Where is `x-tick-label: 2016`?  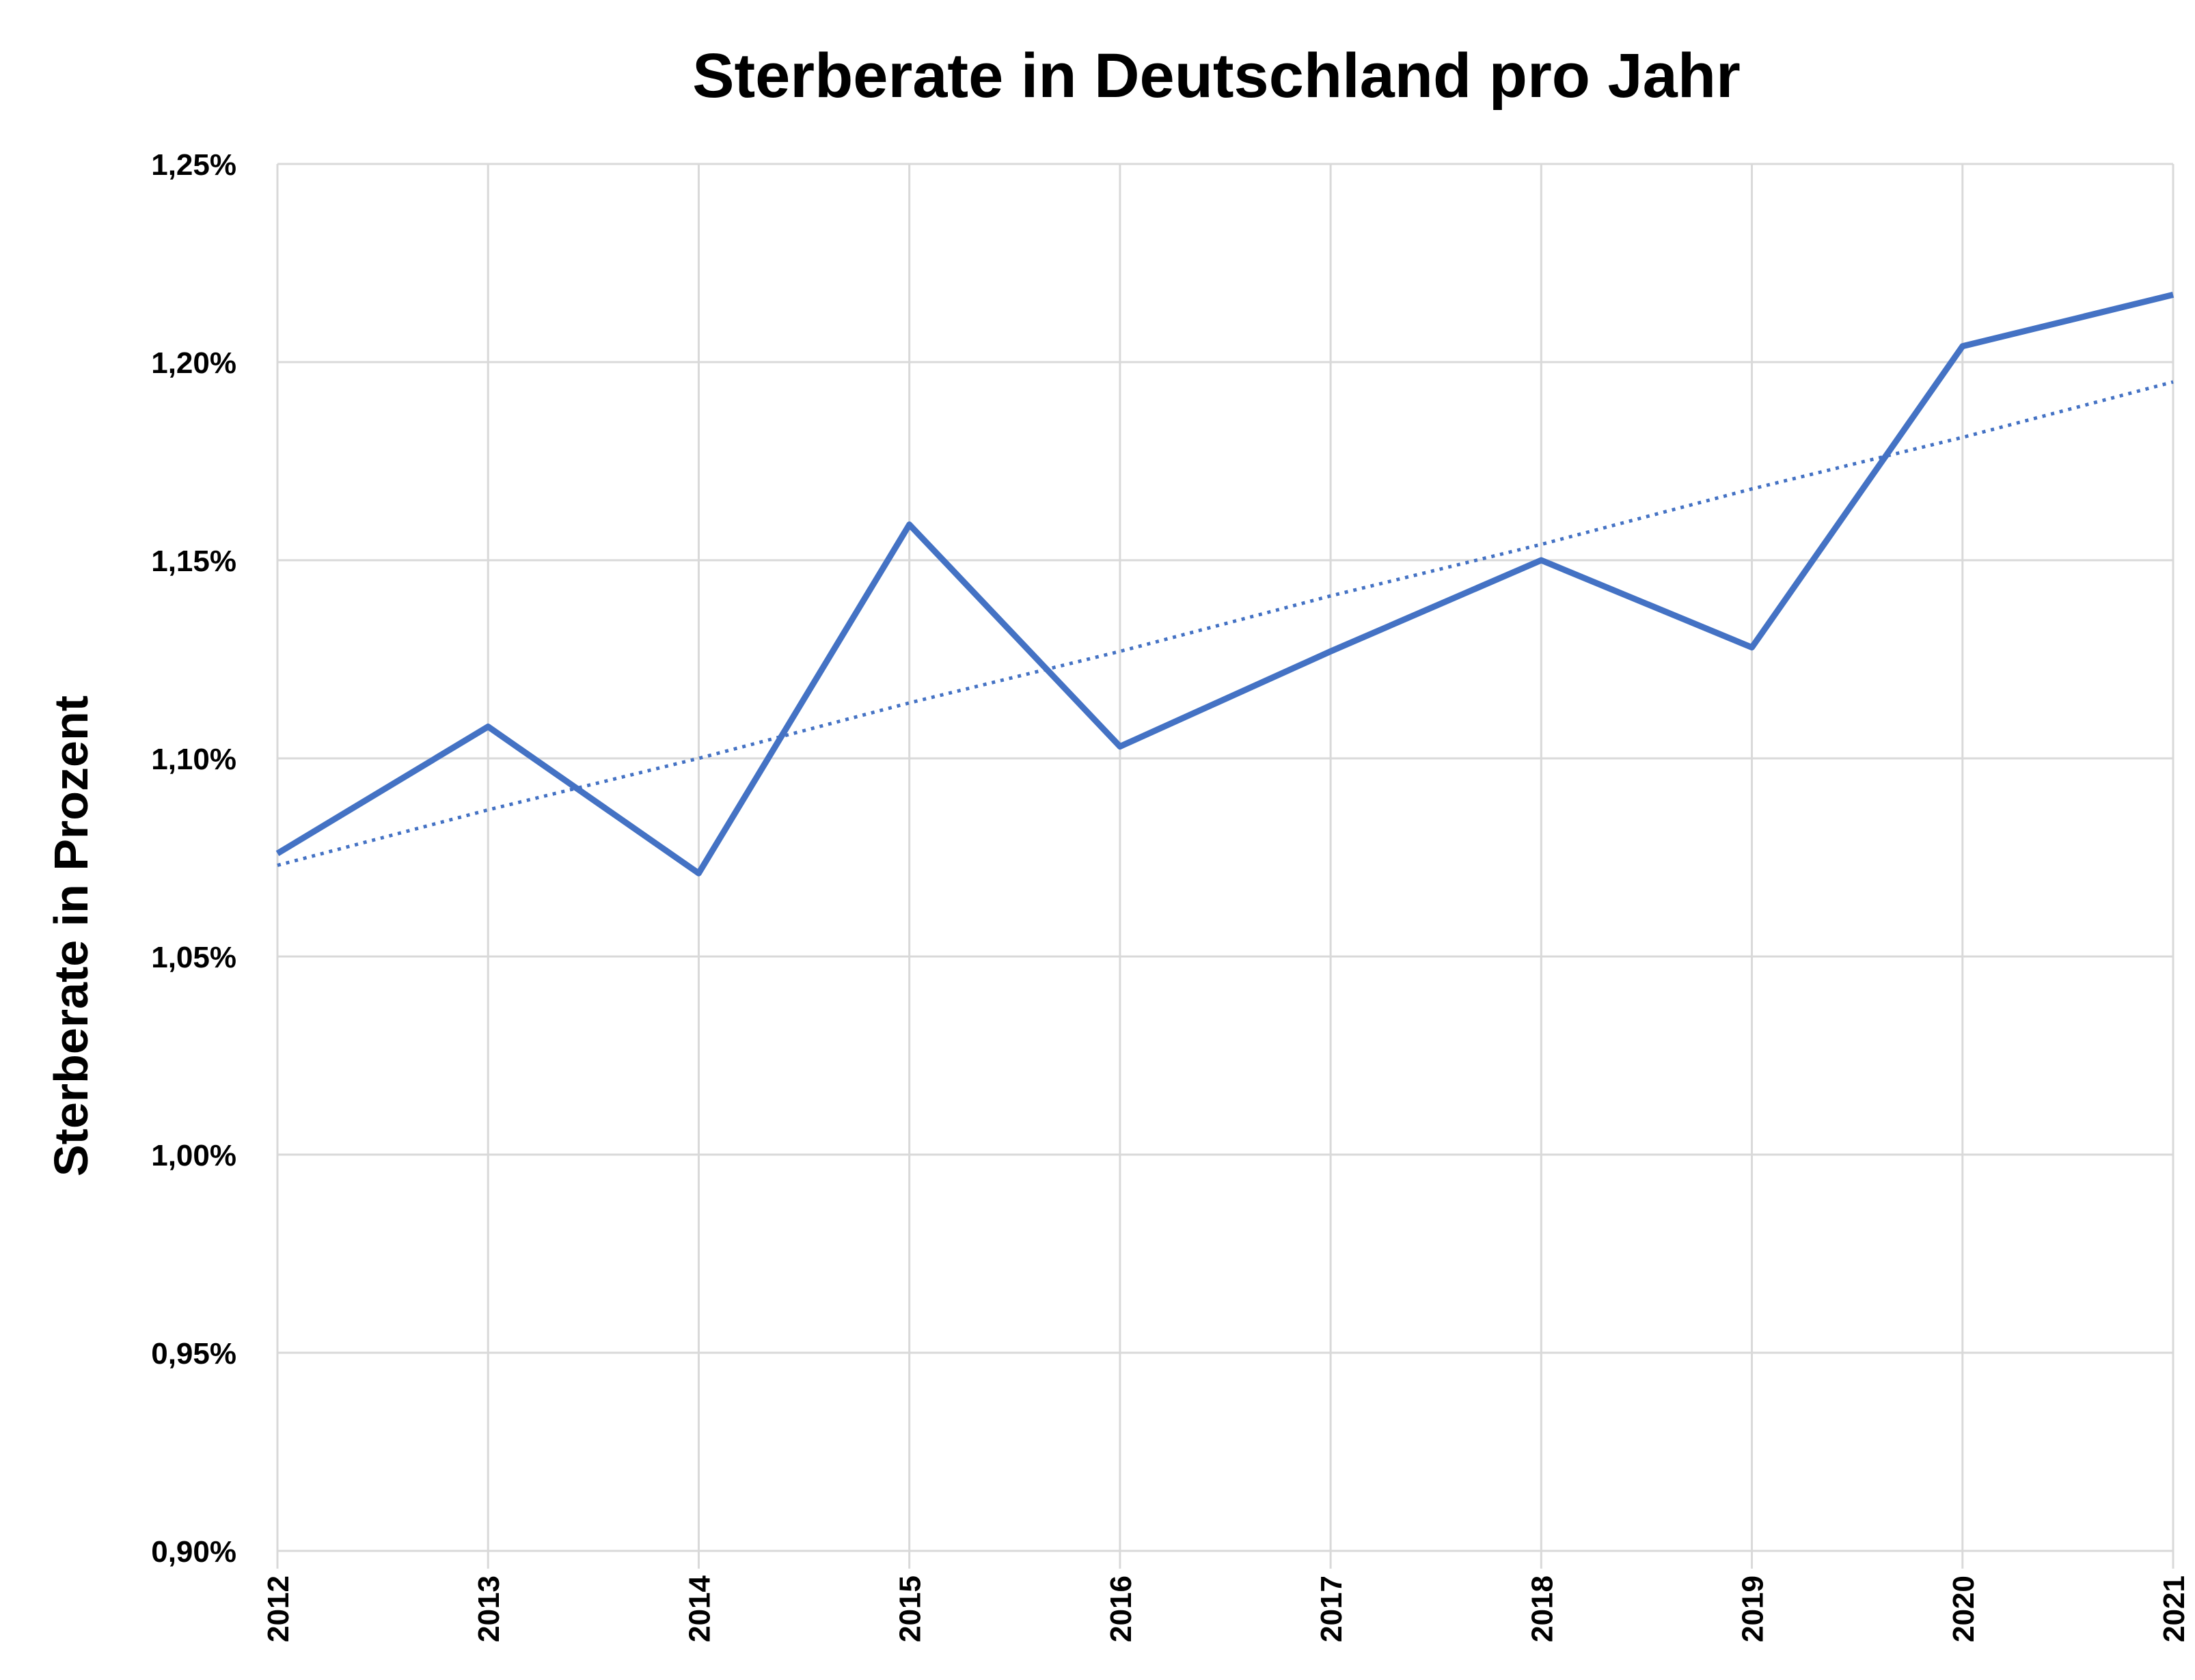
x-tick-label: 2016 is located at coordinates (1121, 1608).